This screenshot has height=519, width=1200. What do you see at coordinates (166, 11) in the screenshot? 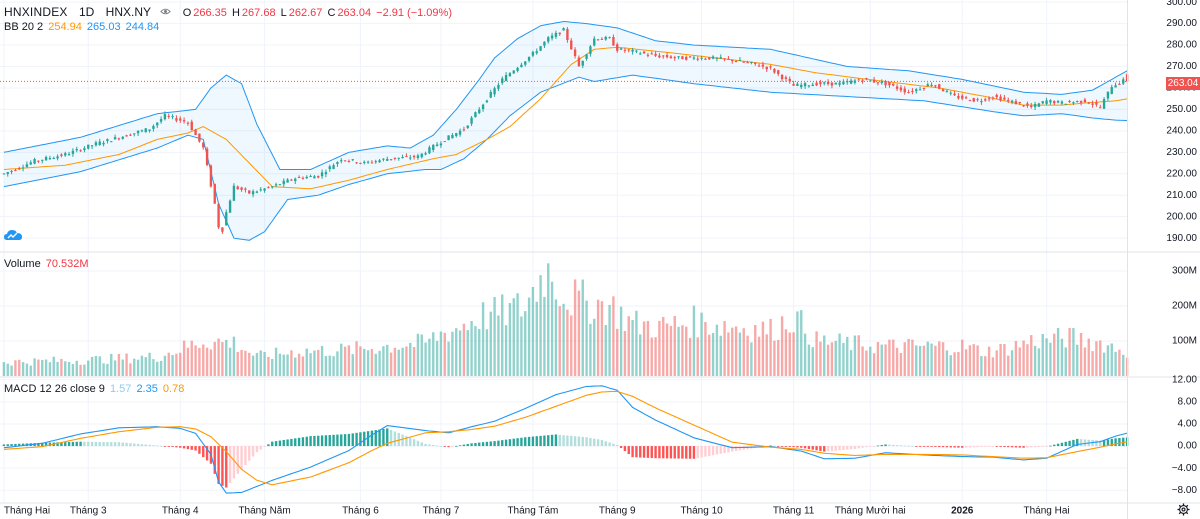
I see `eye-icon` at bounding box center [166, 11].